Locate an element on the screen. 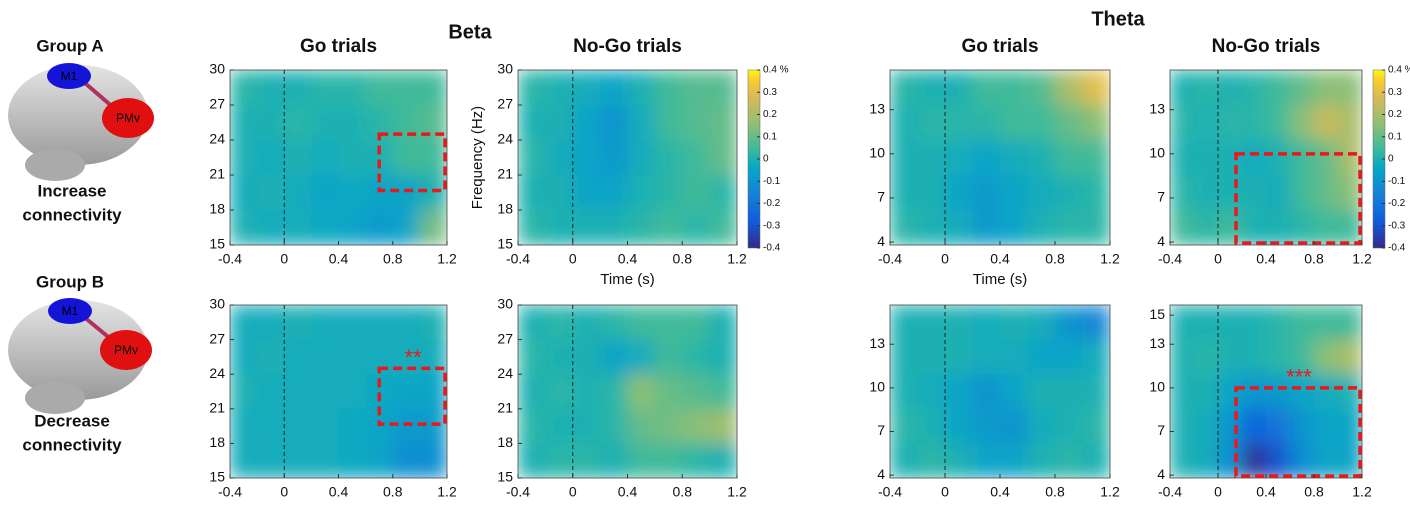 This screenshot has height=507, width=1410. significance-label: ** is located at coordinates (414, 357).